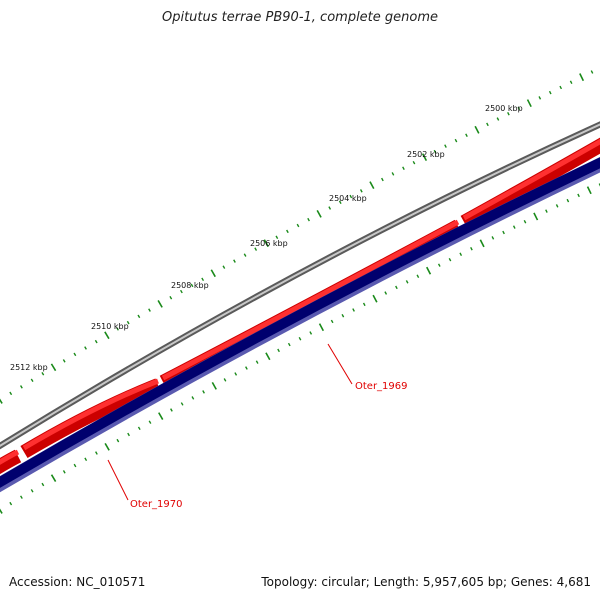  Describe the element at coordinates (77, 582) in the screenshot. I see `accession-label: Accession: NC_010571` at that location.